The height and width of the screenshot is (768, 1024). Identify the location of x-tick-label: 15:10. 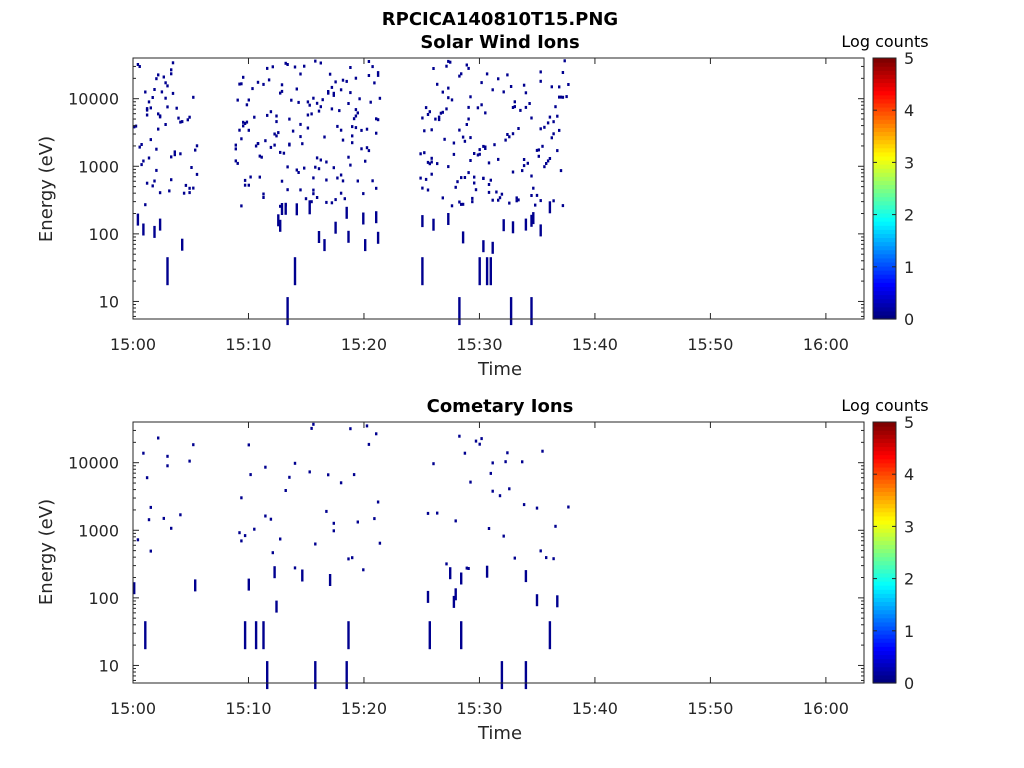
(248, 344).